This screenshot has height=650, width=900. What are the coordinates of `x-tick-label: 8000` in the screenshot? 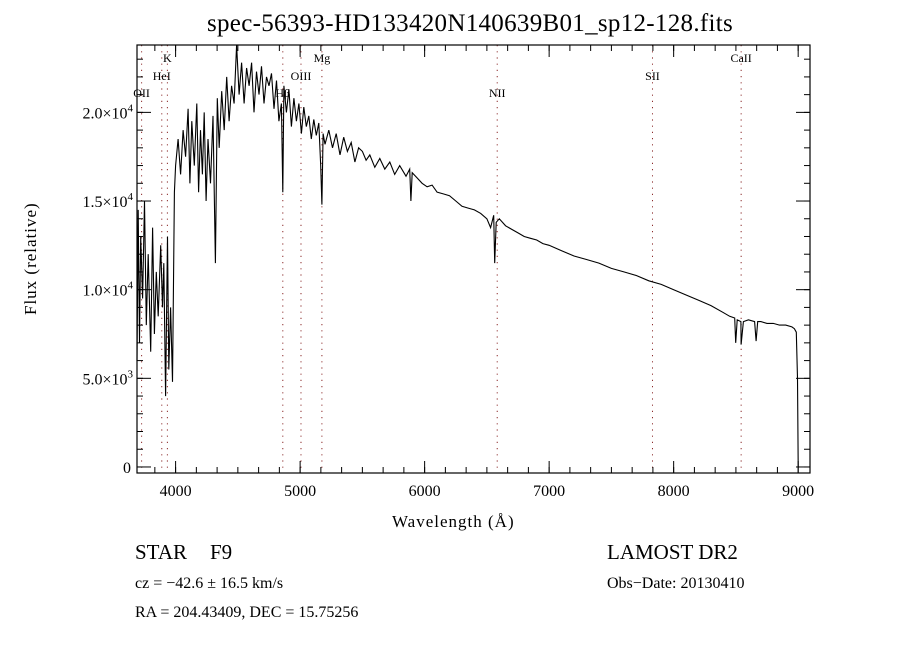 It's located at (674, 491).